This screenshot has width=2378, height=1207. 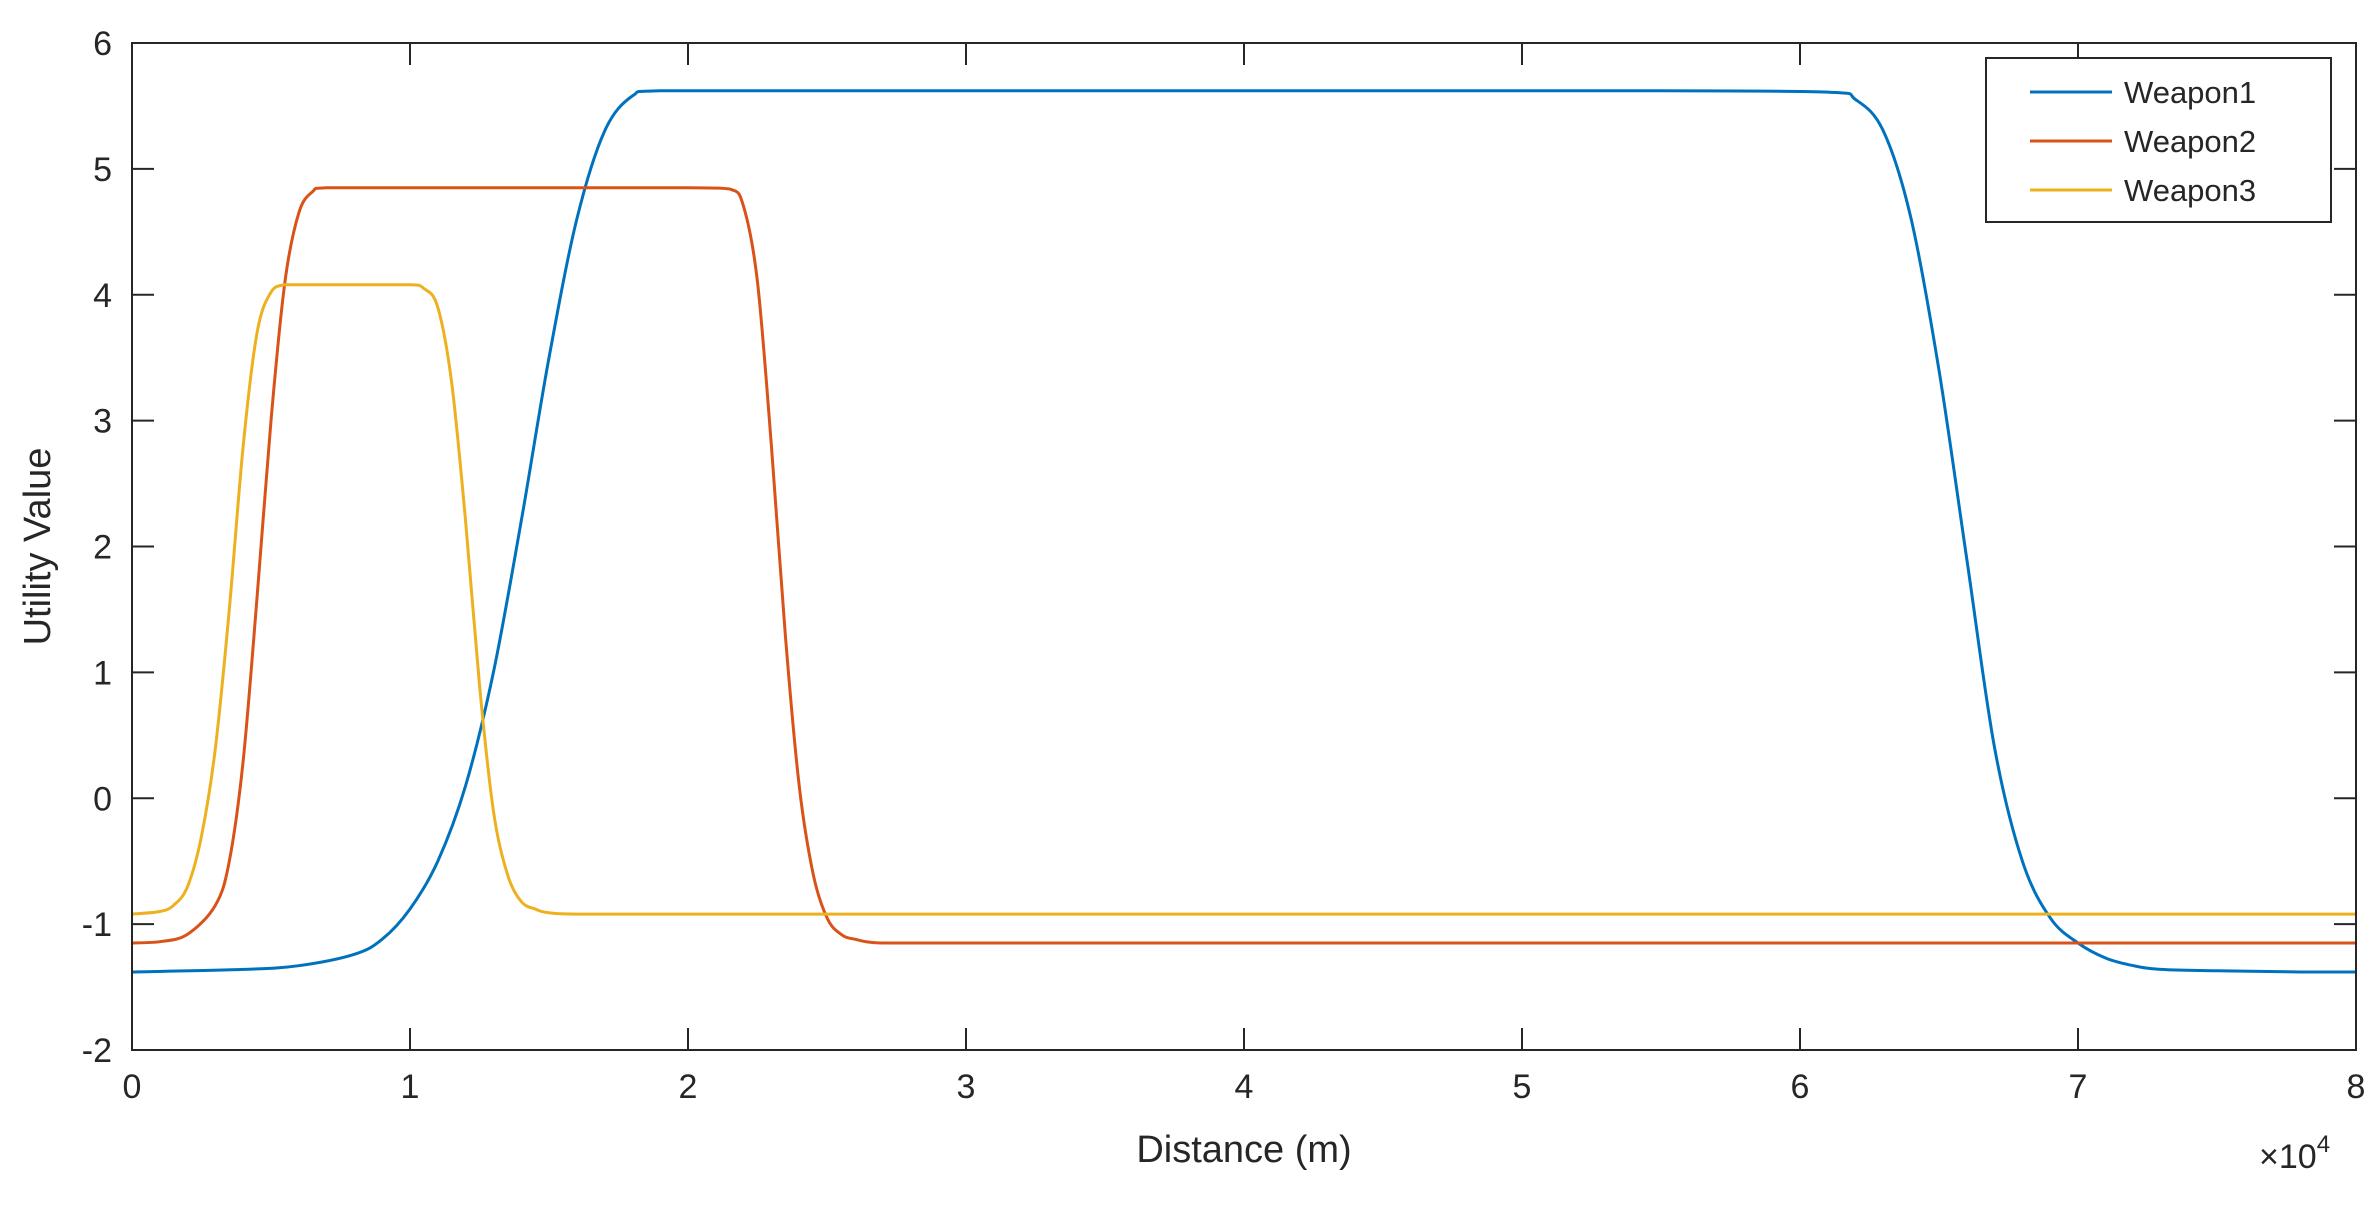 I want to click on x-tick-label: 6, so click(x=1800, y=1087).